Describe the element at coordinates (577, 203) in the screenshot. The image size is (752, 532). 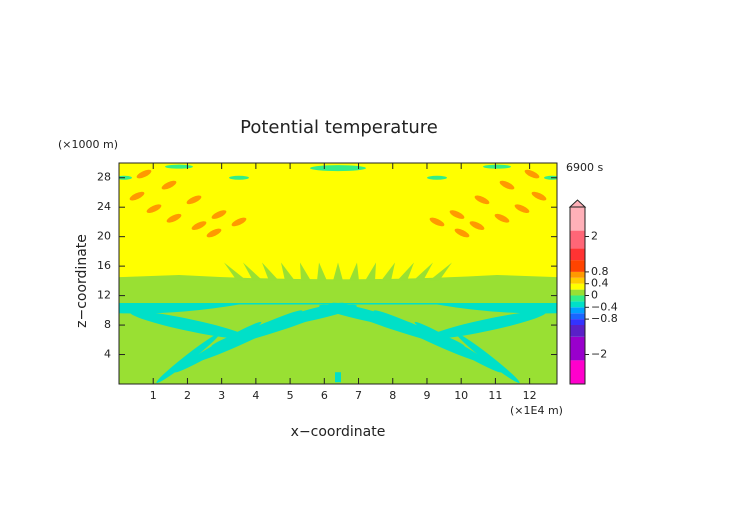
I see `colorbar-extend` at that location.